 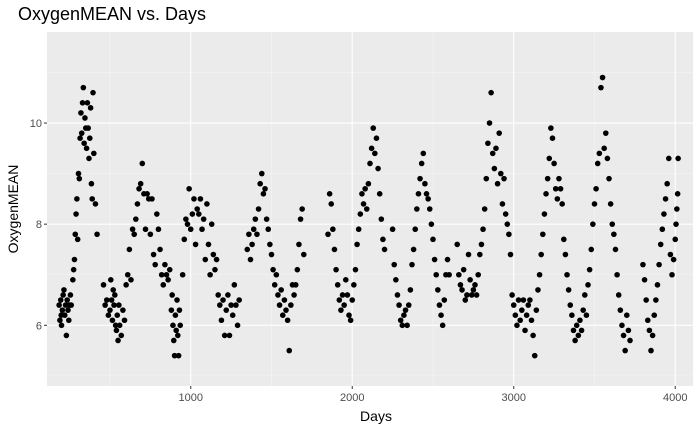 What do you see at coordinates (13, 209) in the screenshot?
I see `y-axis-title: OxygenMEAN` at bounding box center [13, 209].